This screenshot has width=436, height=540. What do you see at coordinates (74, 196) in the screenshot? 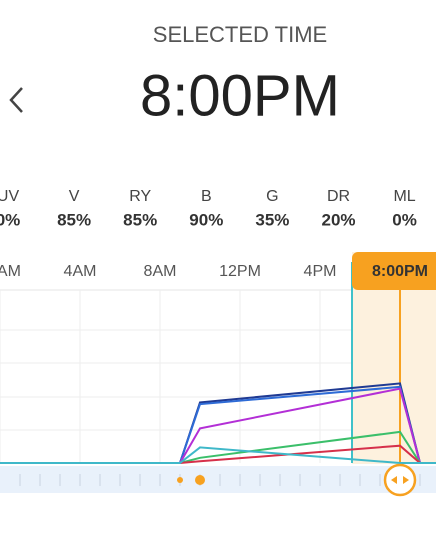
I see `channel-name: V` at bounding box center [74, 196].